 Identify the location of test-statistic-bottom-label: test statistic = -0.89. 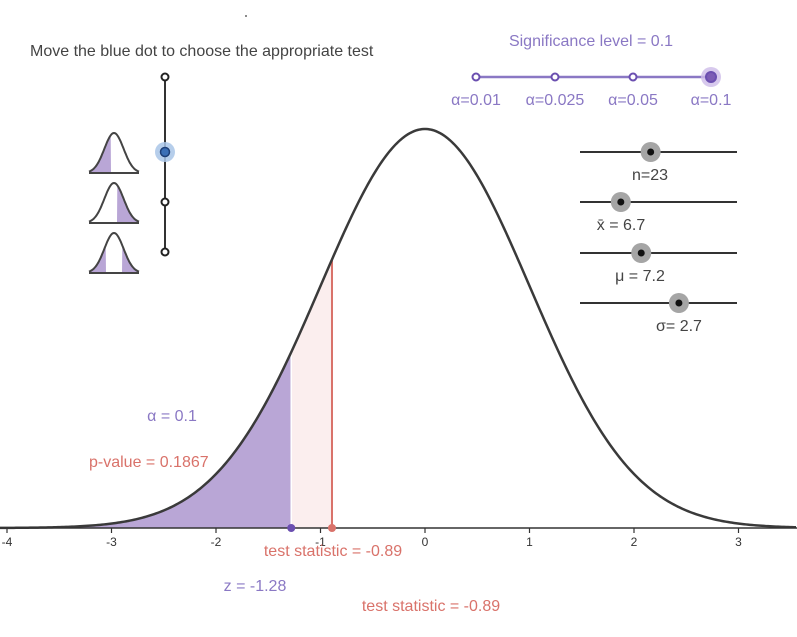
(431, 606).